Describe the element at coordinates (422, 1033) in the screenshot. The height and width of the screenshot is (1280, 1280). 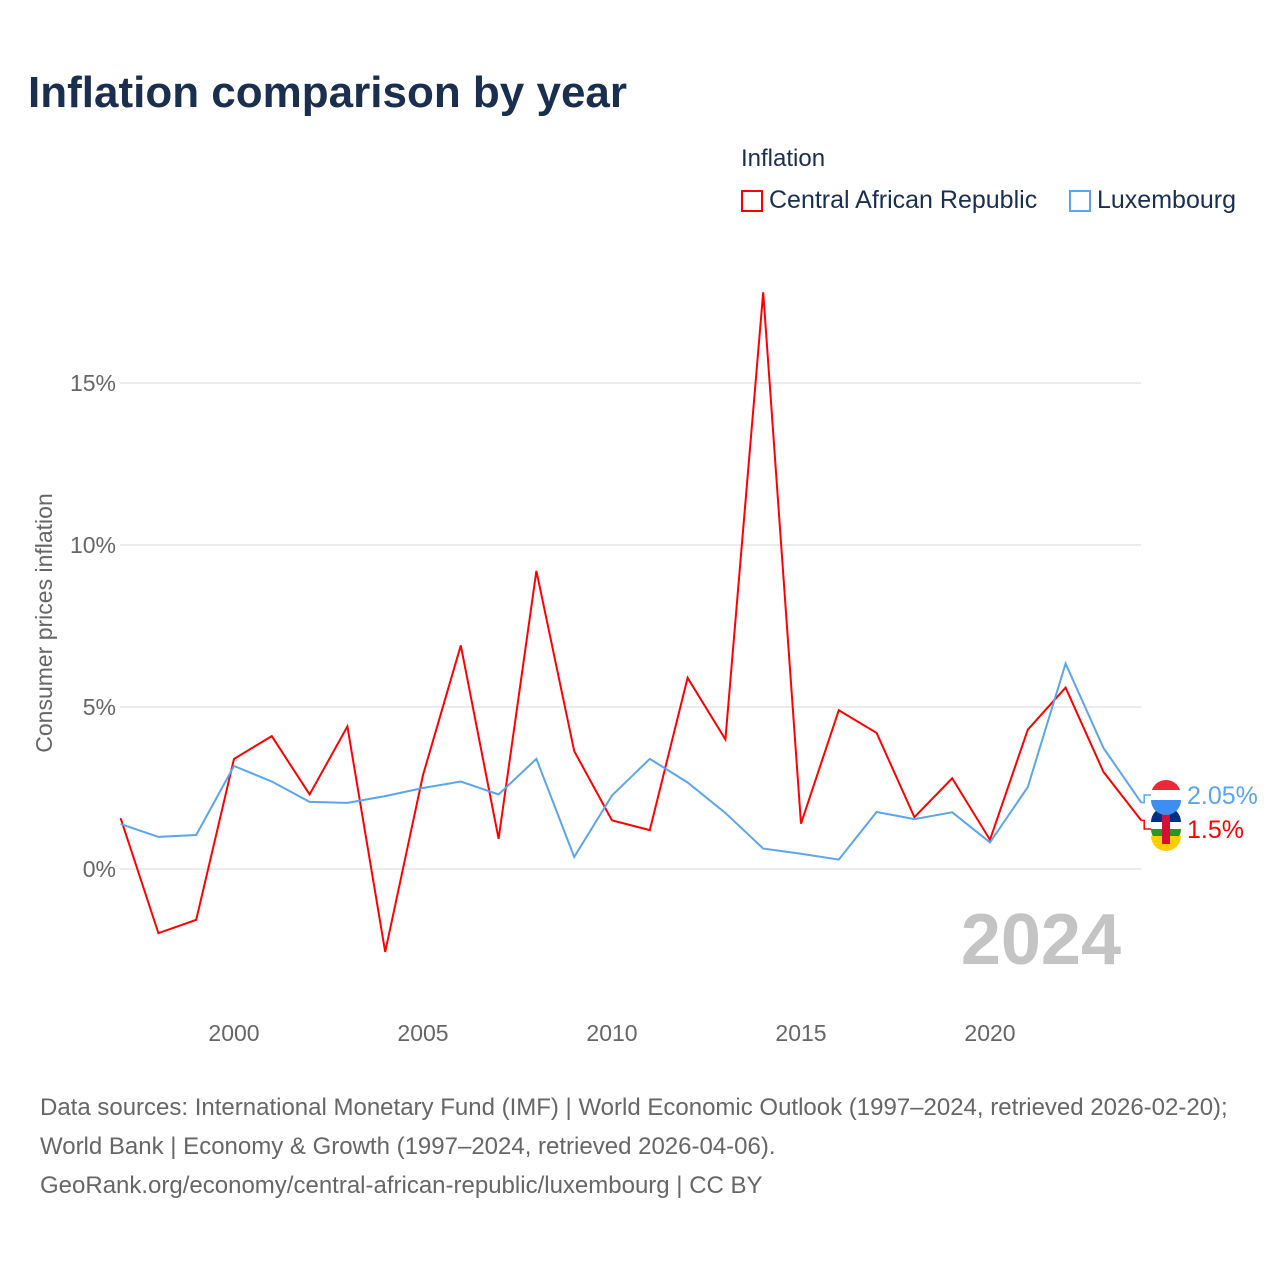
I see `x-tick-label: 2005` at that location.